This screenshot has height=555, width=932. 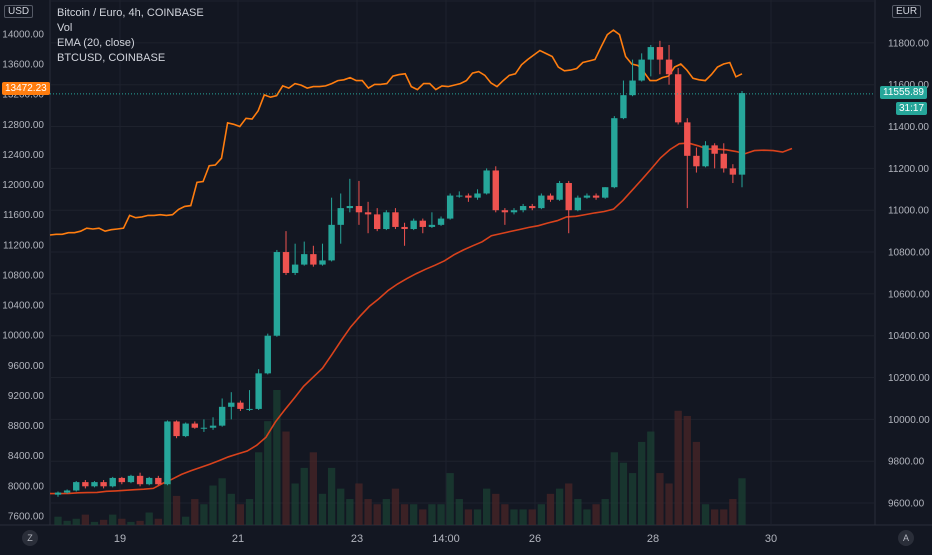 I want to click on right-axis-tick-label: 11600.00, so click(x=908, y=85).